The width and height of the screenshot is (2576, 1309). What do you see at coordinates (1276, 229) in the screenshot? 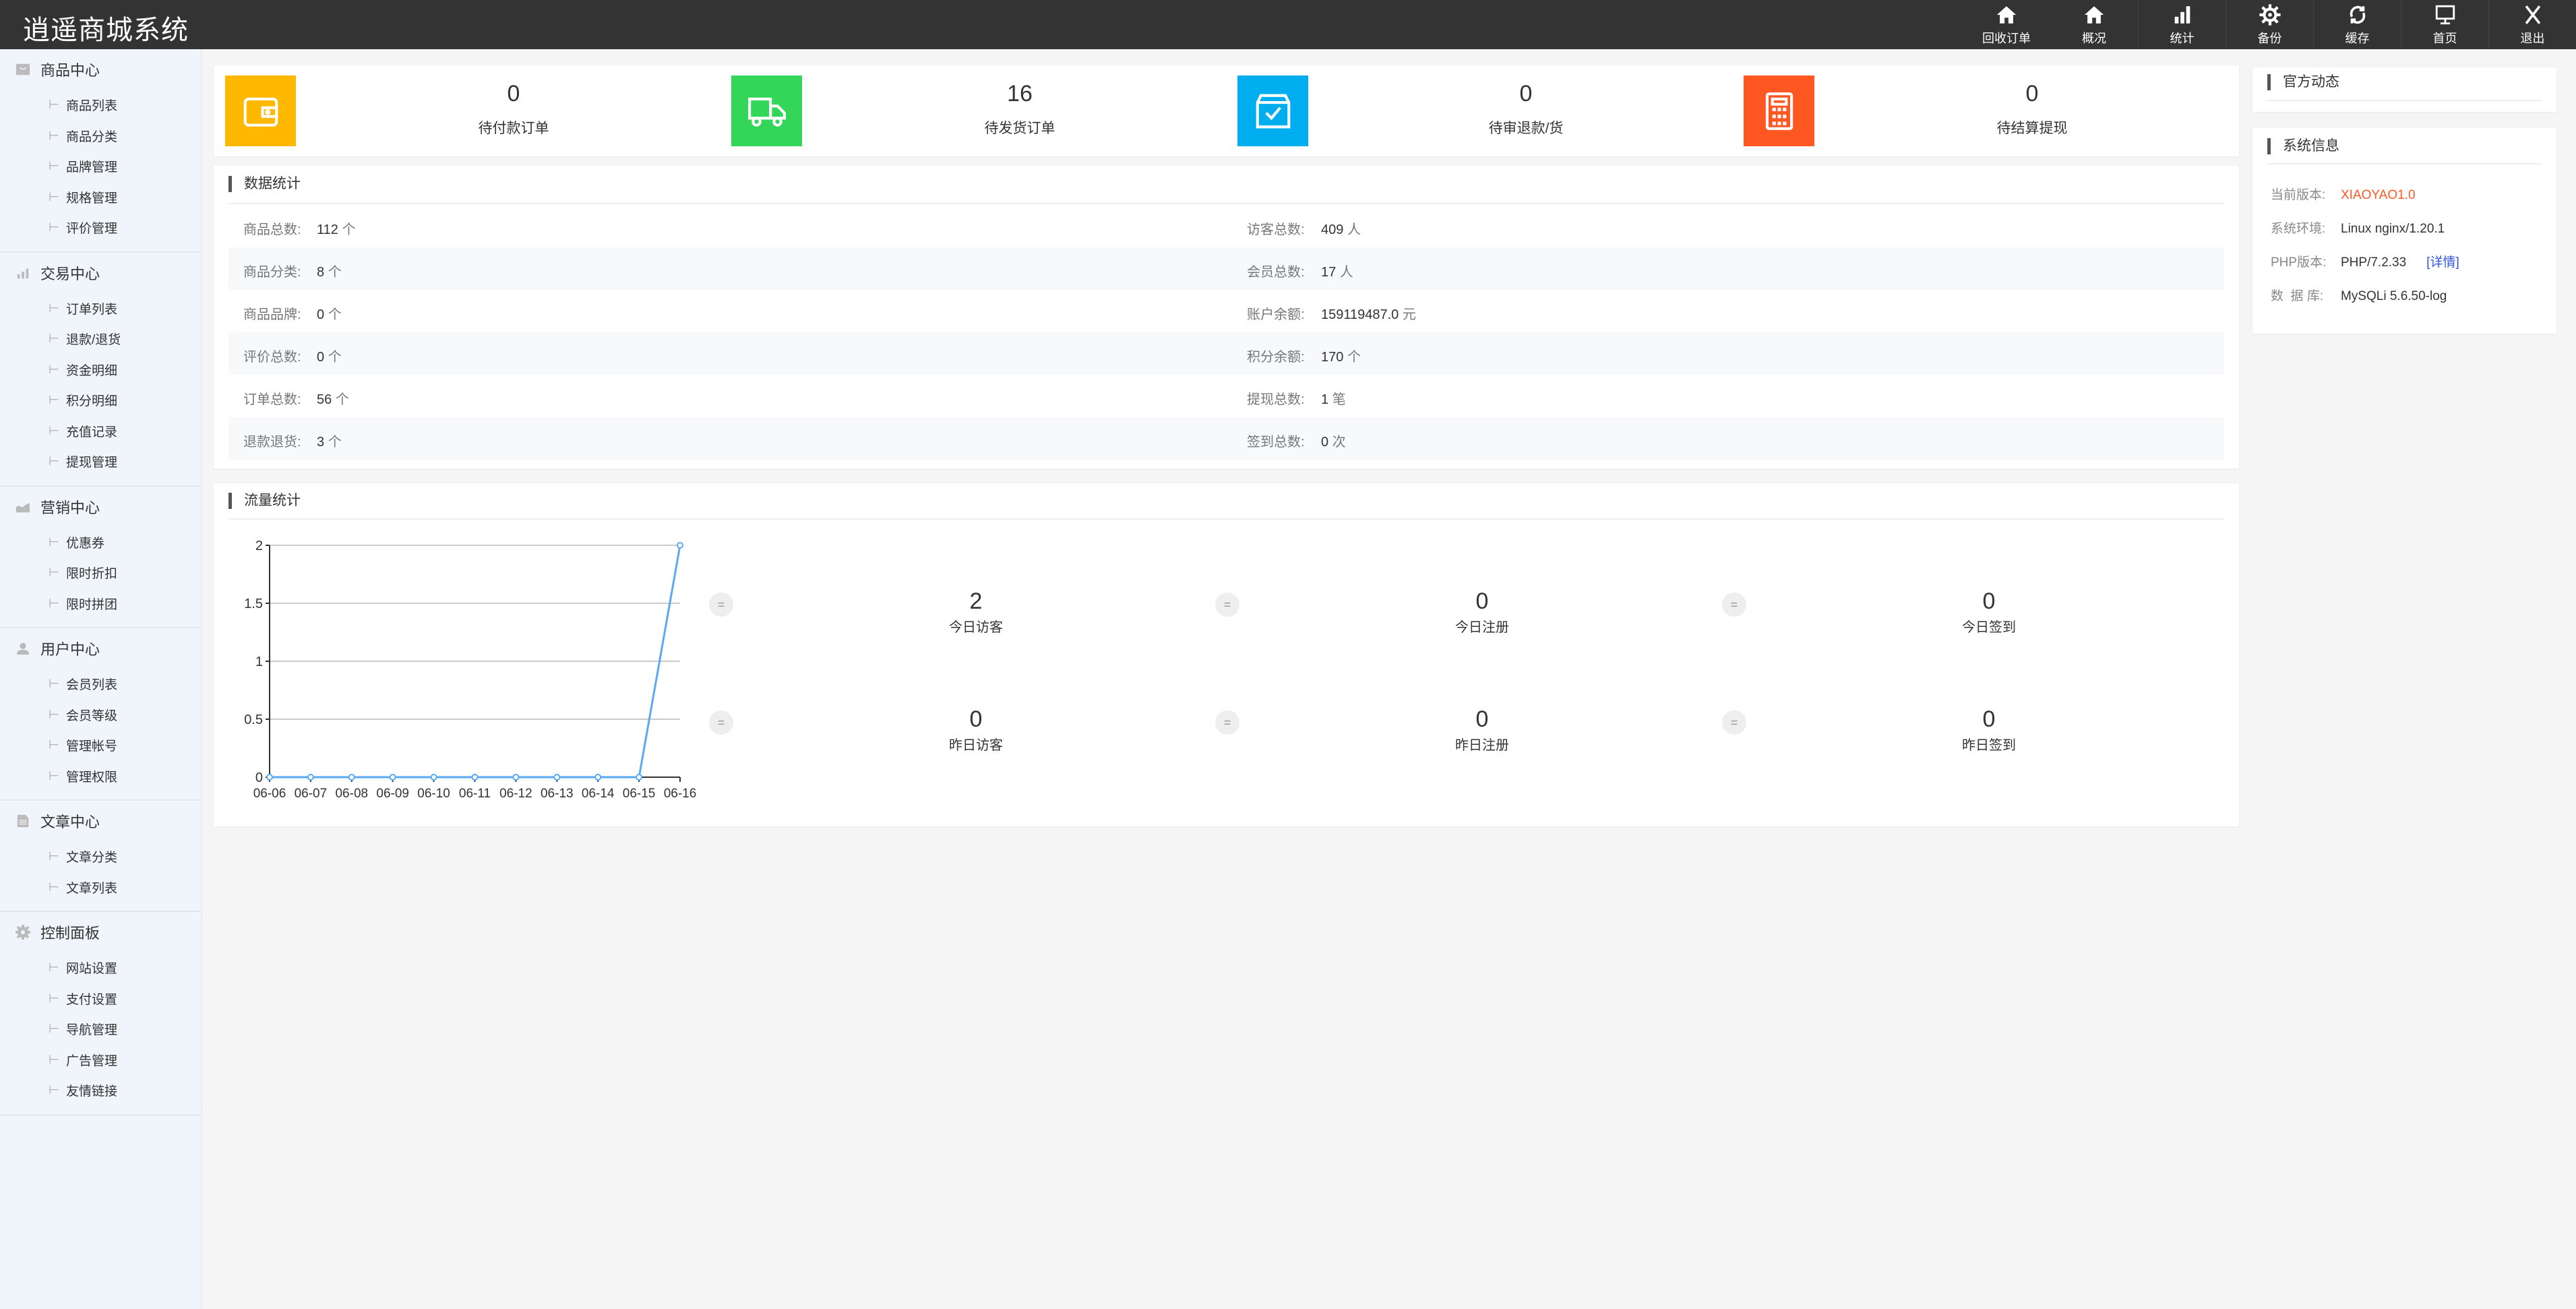
I see `stat-label: 访客总数:` at bounding box center [1276, 229].